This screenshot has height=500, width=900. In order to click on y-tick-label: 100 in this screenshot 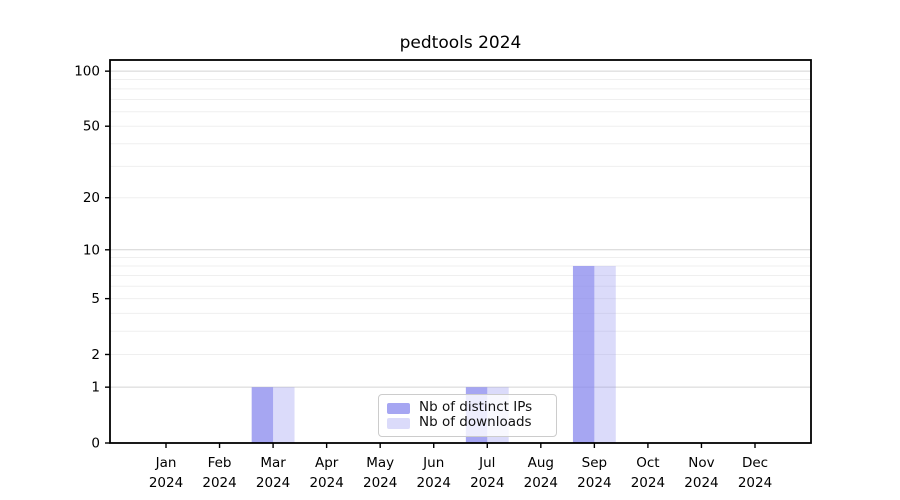, I will do `click(87, 72)`.